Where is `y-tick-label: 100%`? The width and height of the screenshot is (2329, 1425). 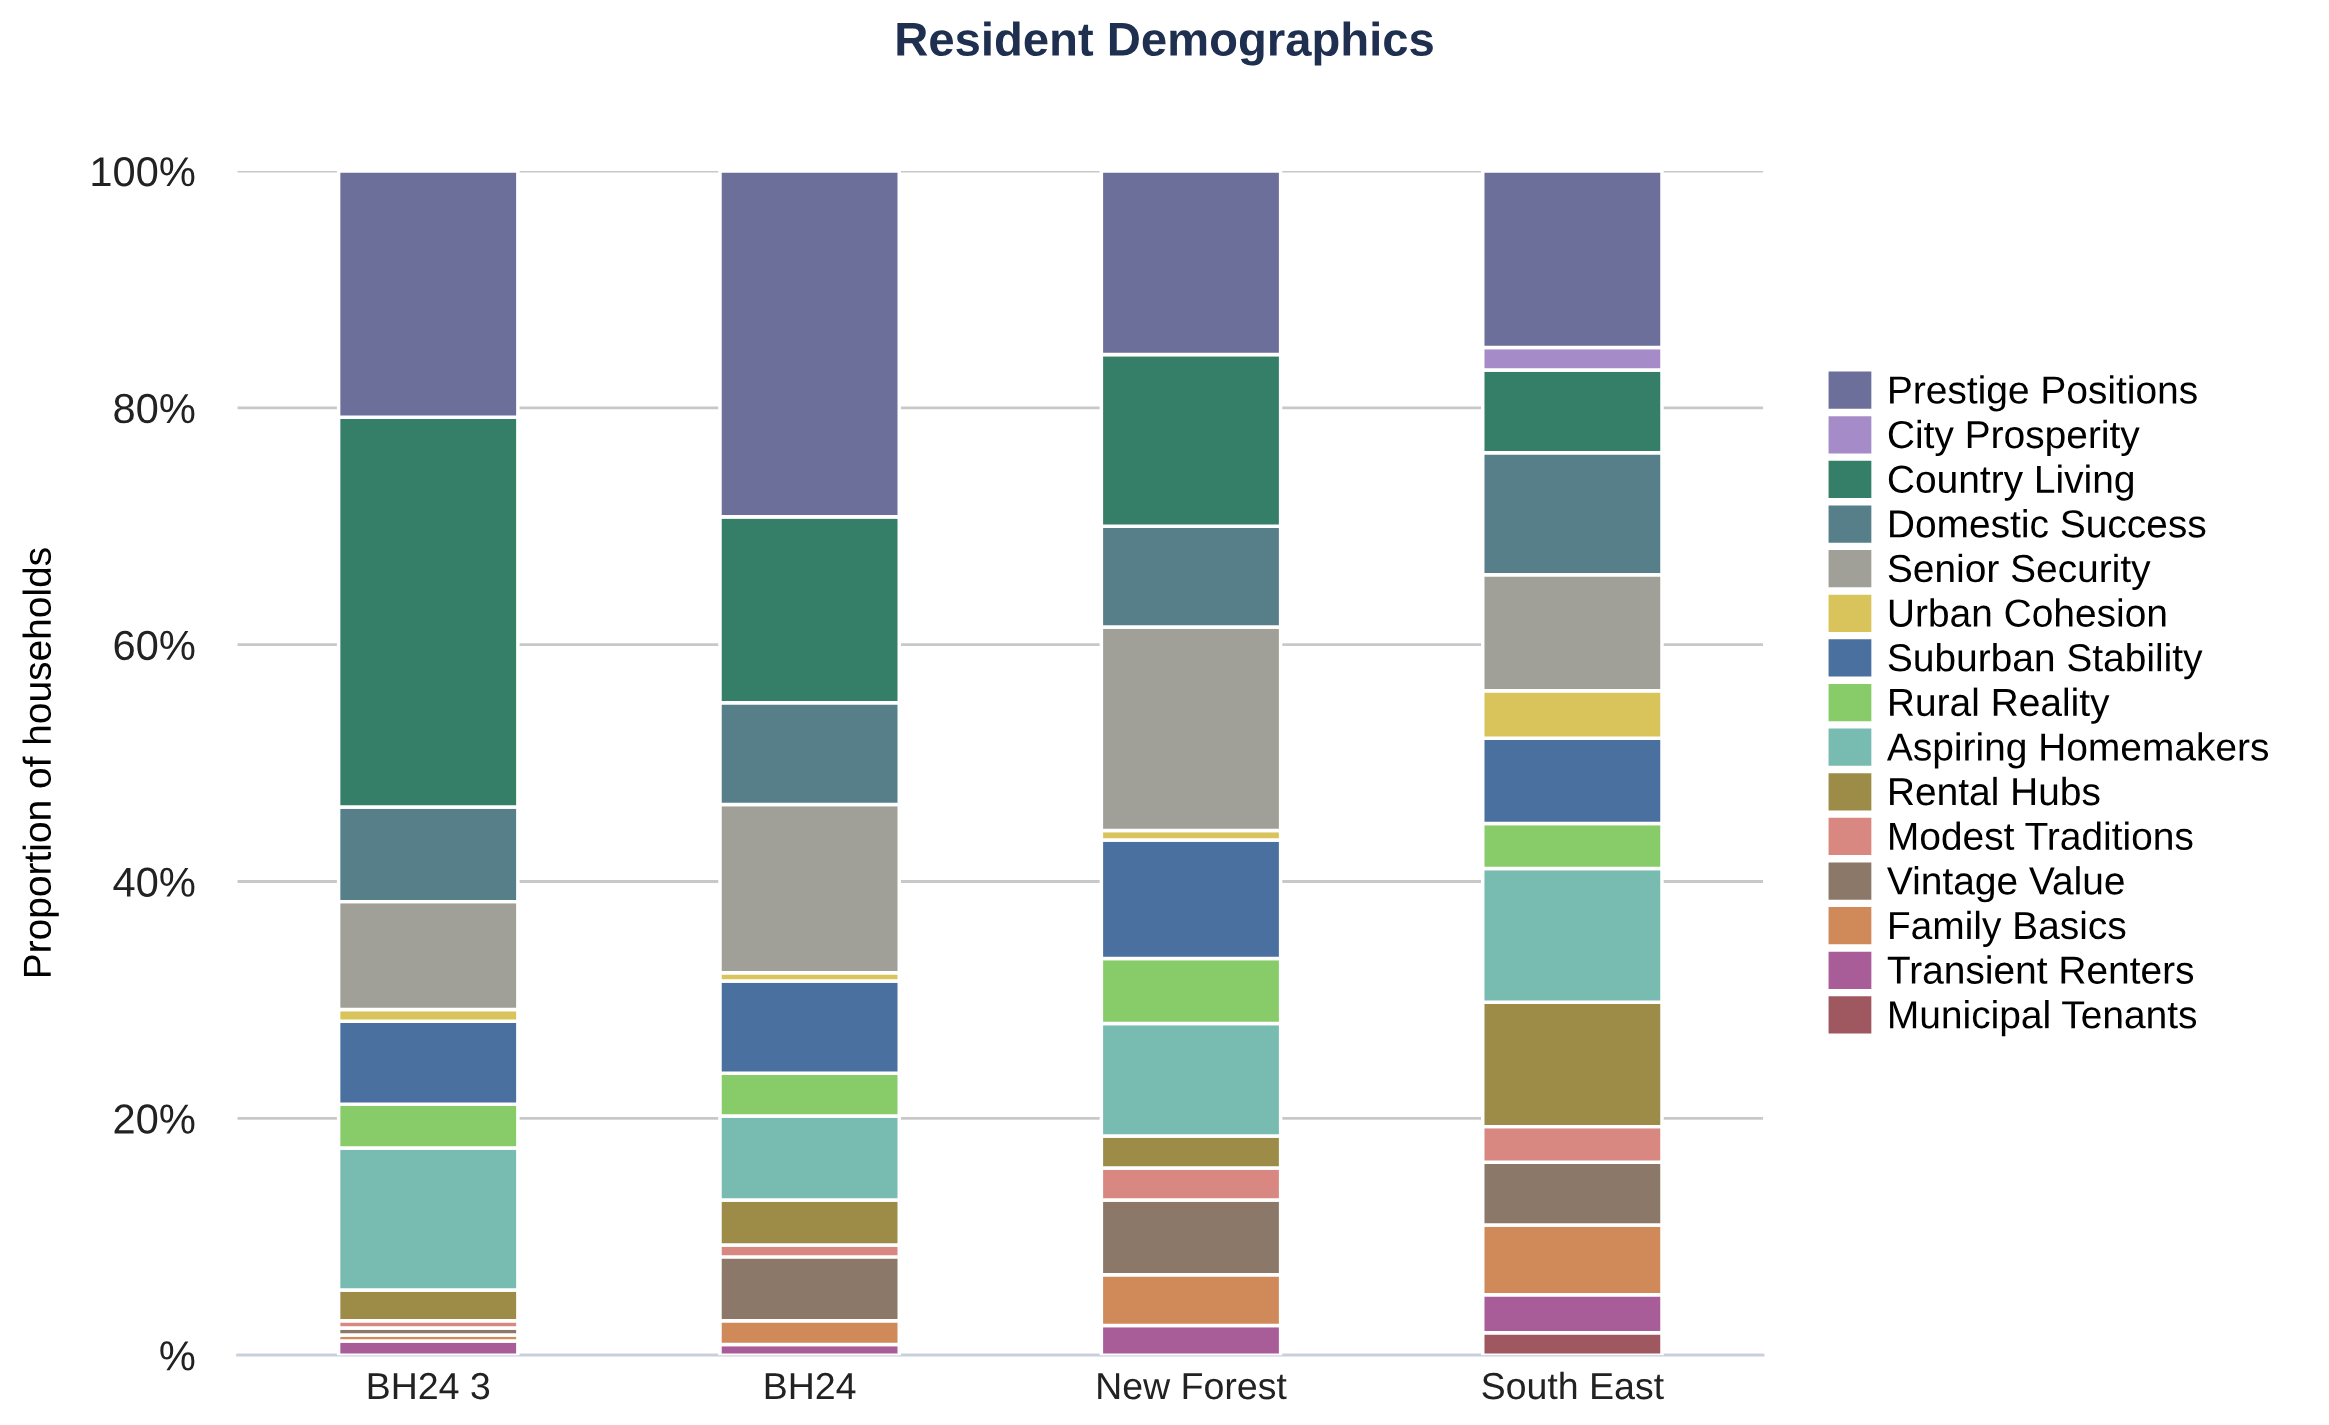 y-tick-label: 100% is located at coordinates (143, 172).